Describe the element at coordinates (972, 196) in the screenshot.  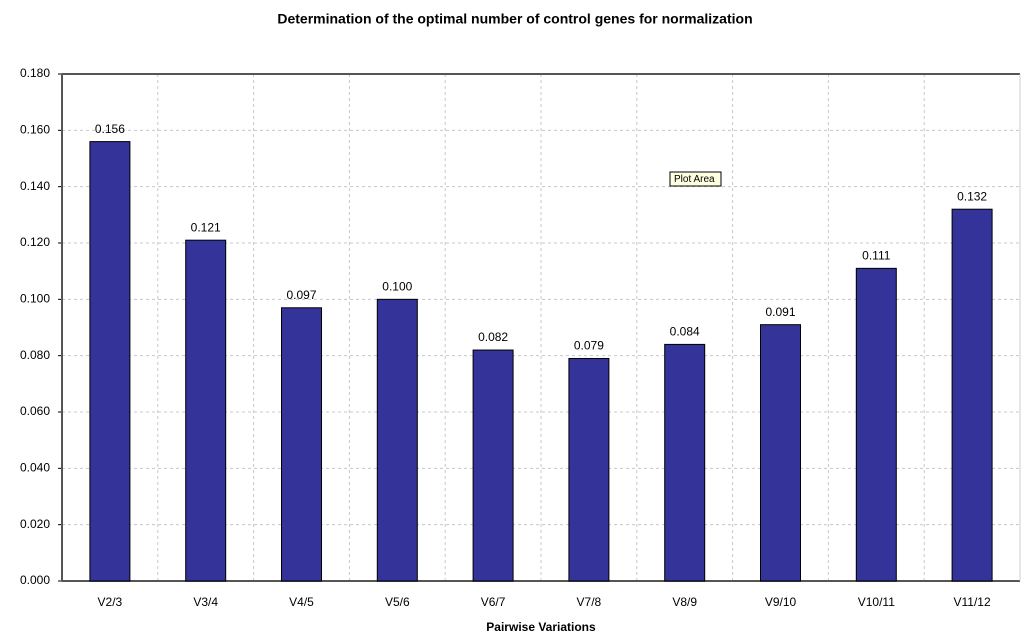
I see `value-label: 0.132` at that location.